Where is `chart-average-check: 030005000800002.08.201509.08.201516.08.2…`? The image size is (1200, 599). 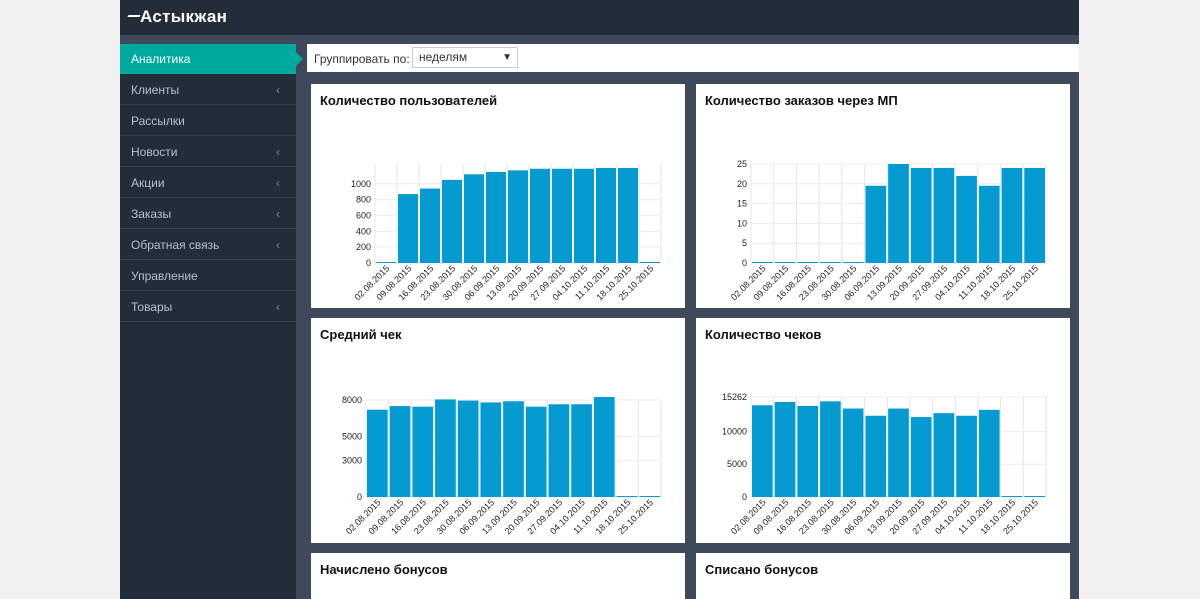 chart-average-check: 030005000800002.08.201509.08.201516.08.2… is located at coordinates (502, 465).